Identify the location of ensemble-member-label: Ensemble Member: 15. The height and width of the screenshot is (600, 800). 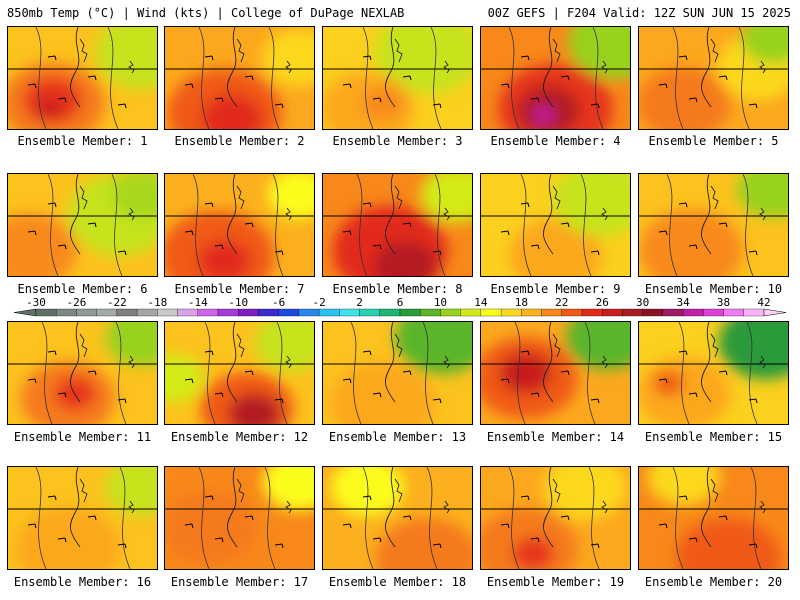
(713, 437).